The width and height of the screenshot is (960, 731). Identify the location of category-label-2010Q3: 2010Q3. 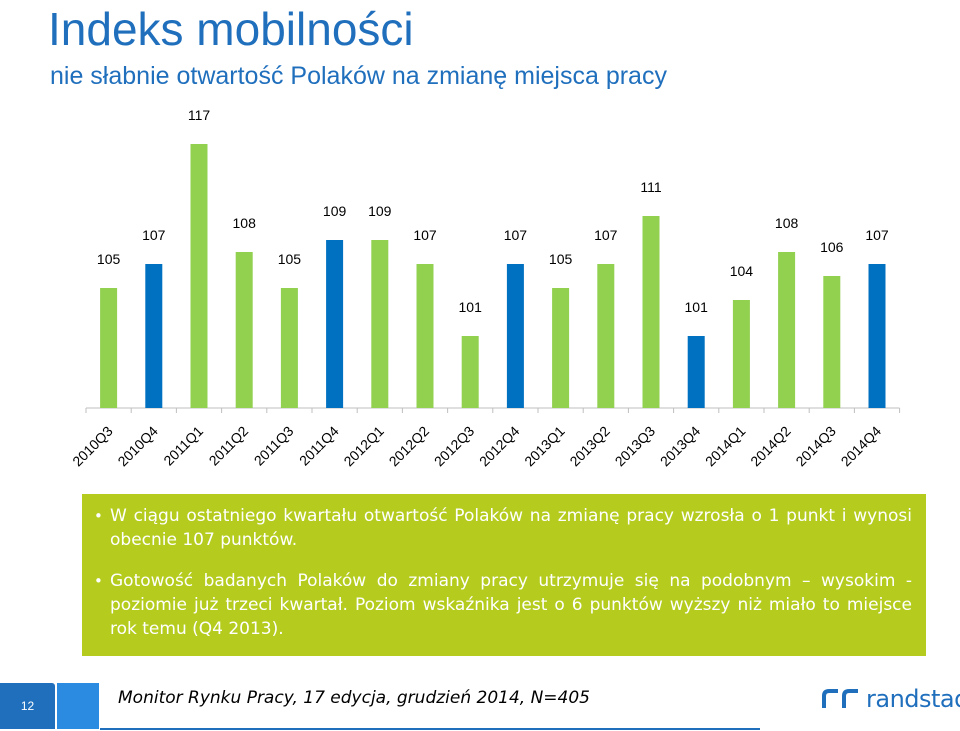
(92, 446).